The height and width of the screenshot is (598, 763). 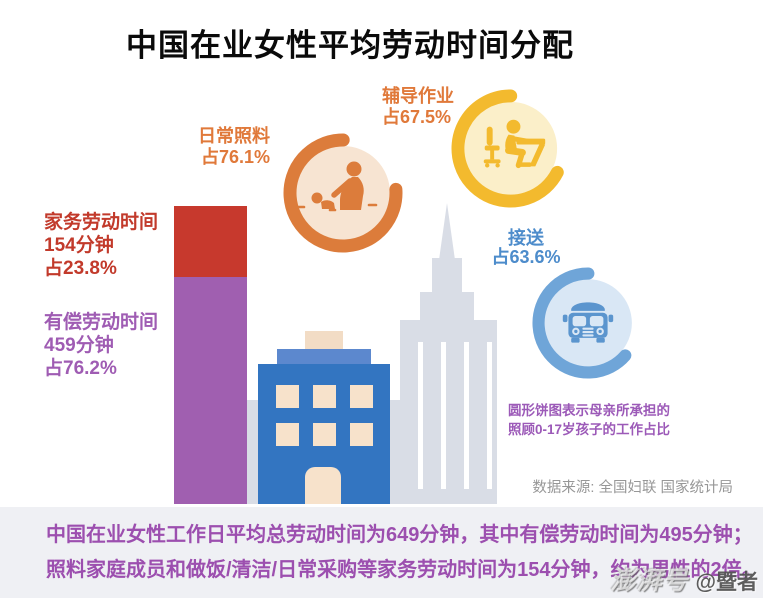 I want to click on office-building-chimney, so click(x=324, y=341).